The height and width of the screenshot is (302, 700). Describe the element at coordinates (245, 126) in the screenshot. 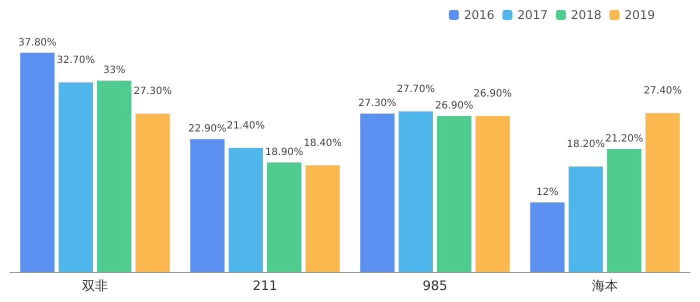

I see `data-label: 21.40%` at that location.